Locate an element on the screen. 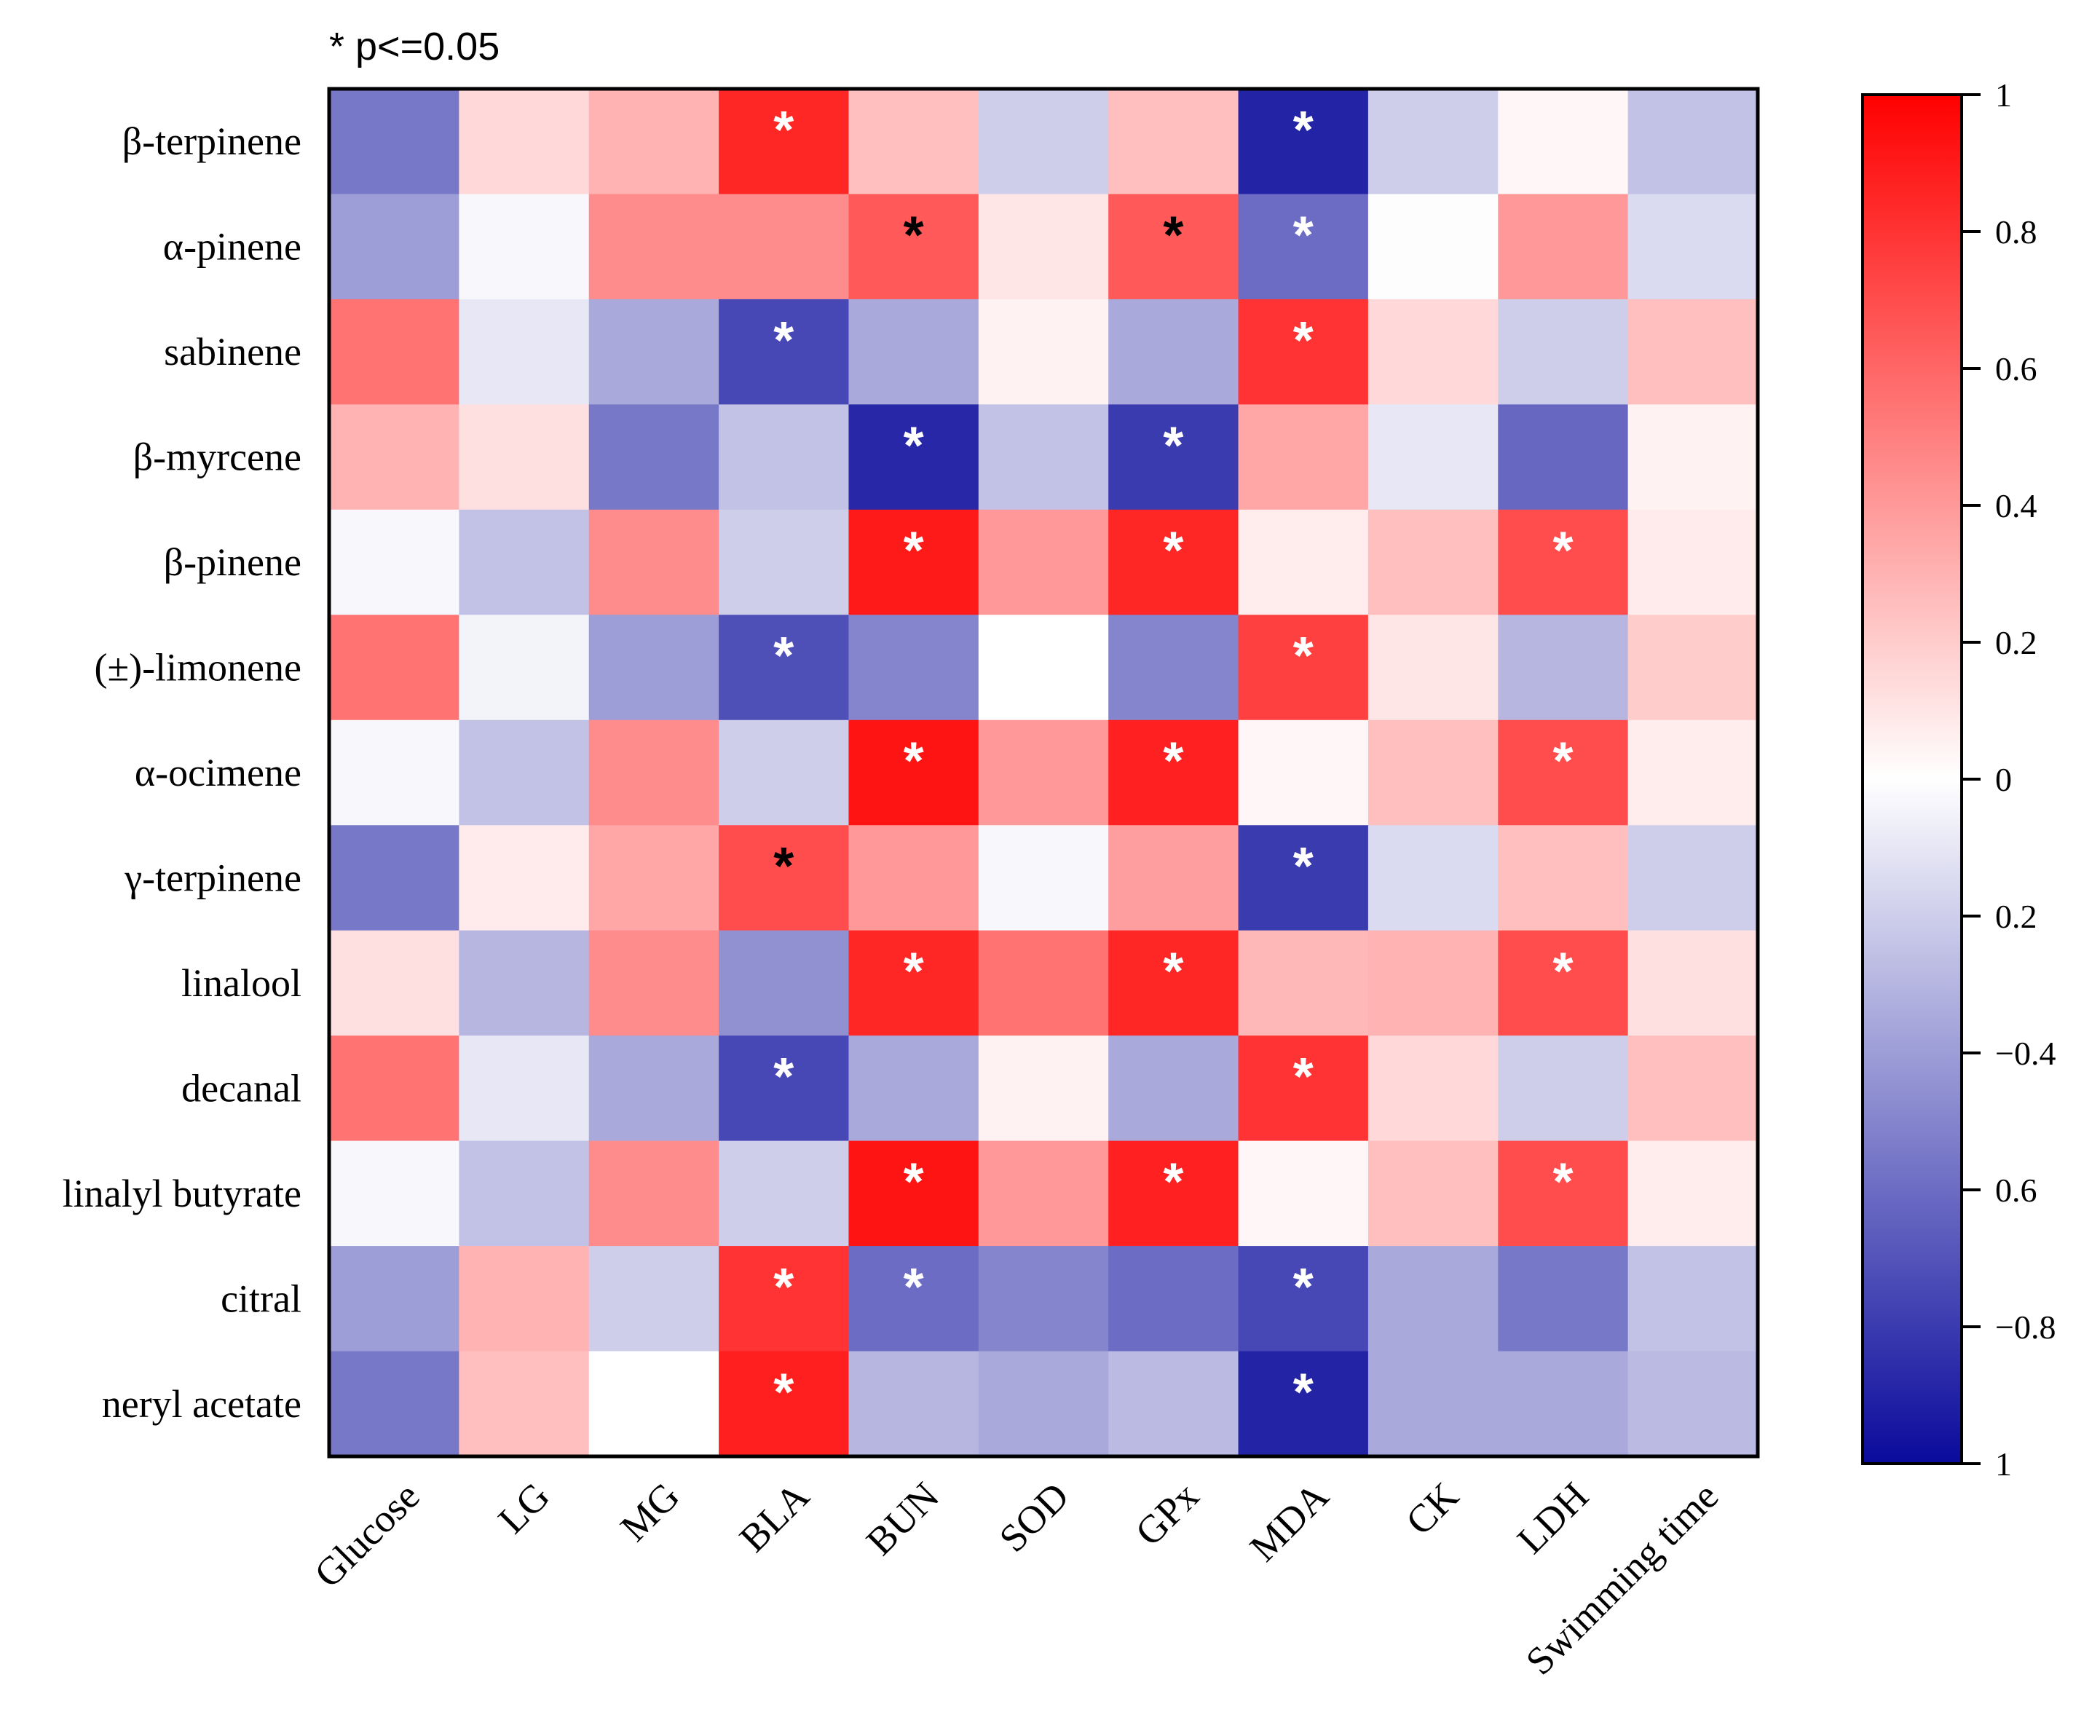 The height and width of the screenshot is (1736, 2100). colorbar-tick-label: 0 is located at coordinates (2003, 780).